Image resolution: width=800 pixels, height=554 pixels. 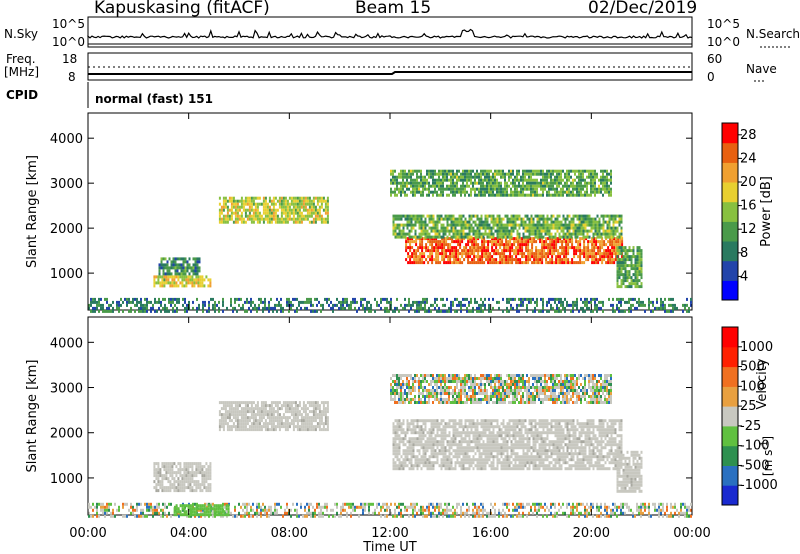 I want to click on green-streak-cell, so click(x=228, y=512).